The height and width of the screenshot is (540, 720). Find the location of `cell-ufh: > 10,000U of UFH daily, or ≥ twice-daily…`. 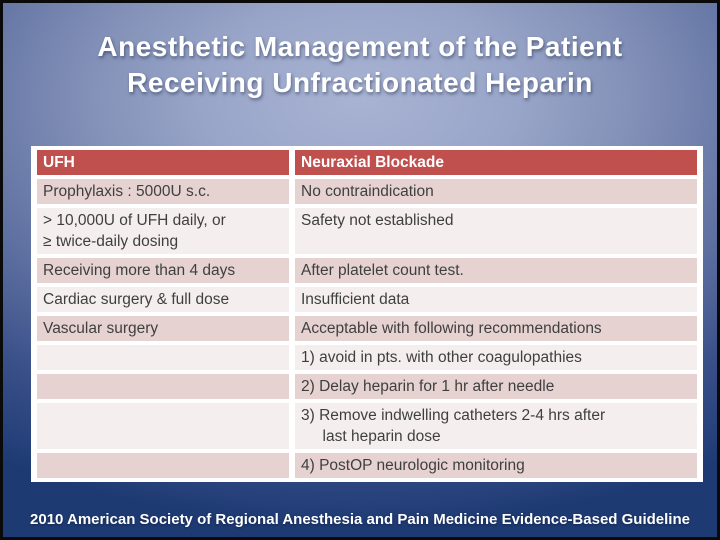

cell-ufh: > 10,000U of UFH daily, or ≥ twice-daily… is located at coordinates (163, 231).